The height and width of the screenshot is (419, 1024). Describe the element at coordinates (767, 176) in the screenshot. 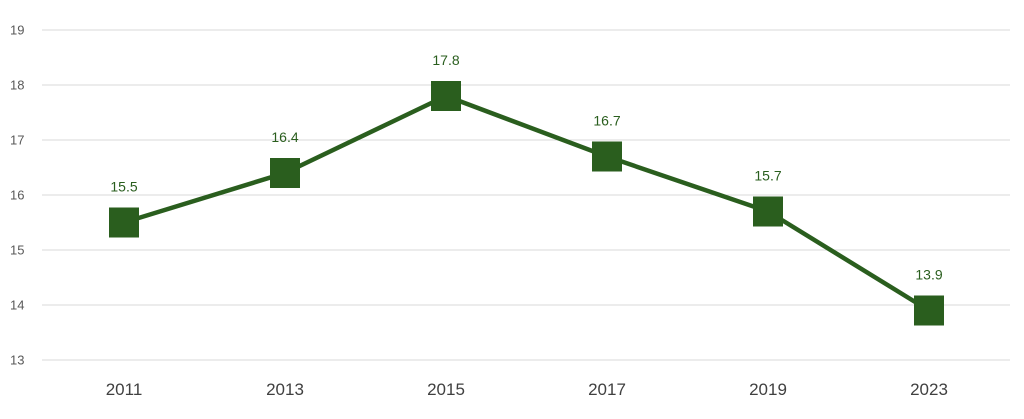

I see `data-label: 15.7` at that location.